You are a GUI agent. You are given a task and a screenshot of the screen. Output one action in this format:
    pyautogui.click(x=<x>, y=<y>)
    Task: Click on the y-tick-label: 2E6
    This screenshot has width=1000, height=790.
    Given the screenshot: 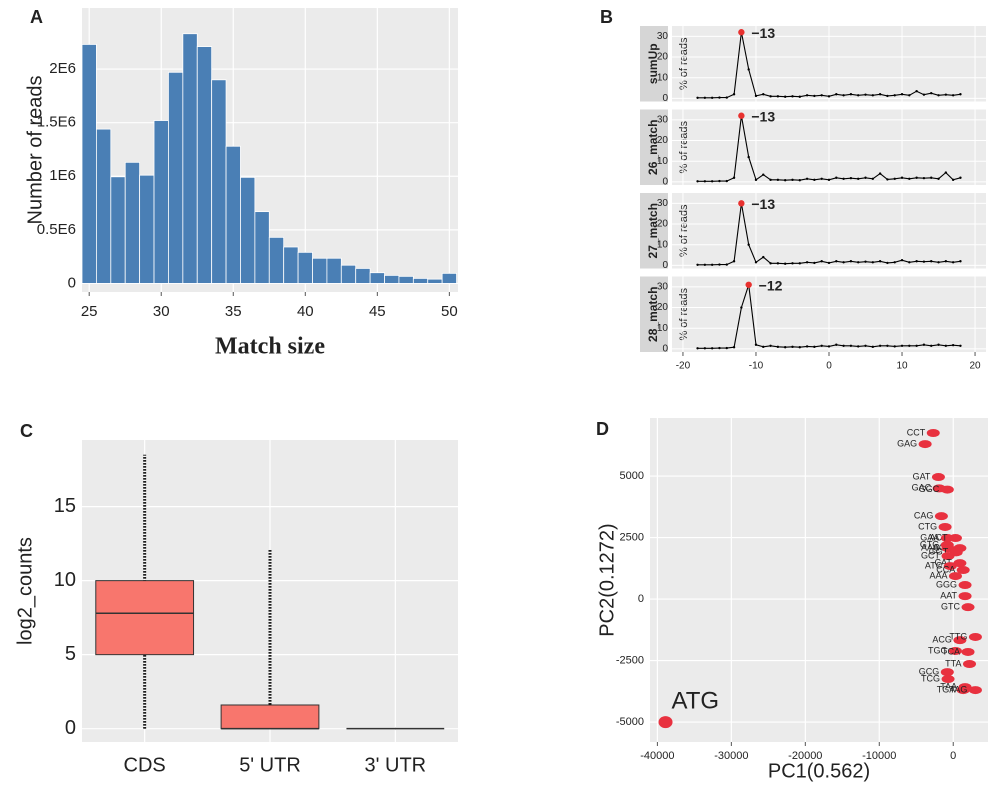 What is the action you would take?
    pyautogui.click(x=62, y=68)
    